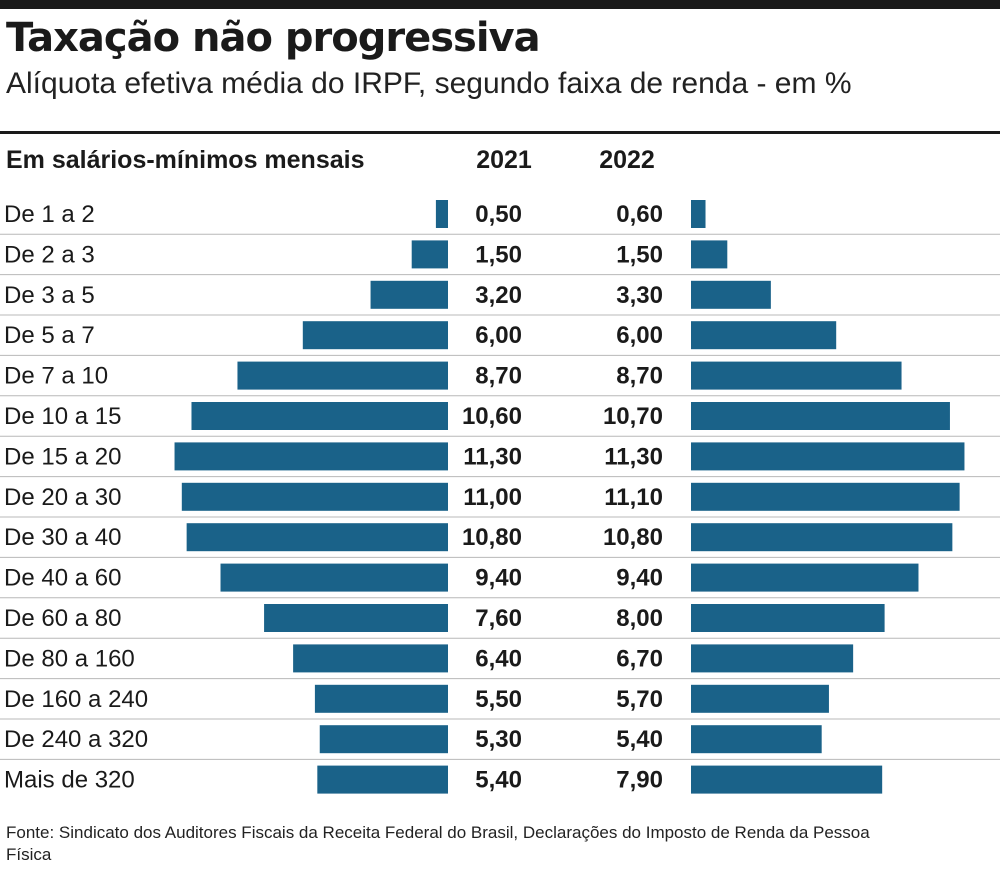 The image size is (1000, 872). I want to click on category-label: De 240 a 320, so click(76, 739).